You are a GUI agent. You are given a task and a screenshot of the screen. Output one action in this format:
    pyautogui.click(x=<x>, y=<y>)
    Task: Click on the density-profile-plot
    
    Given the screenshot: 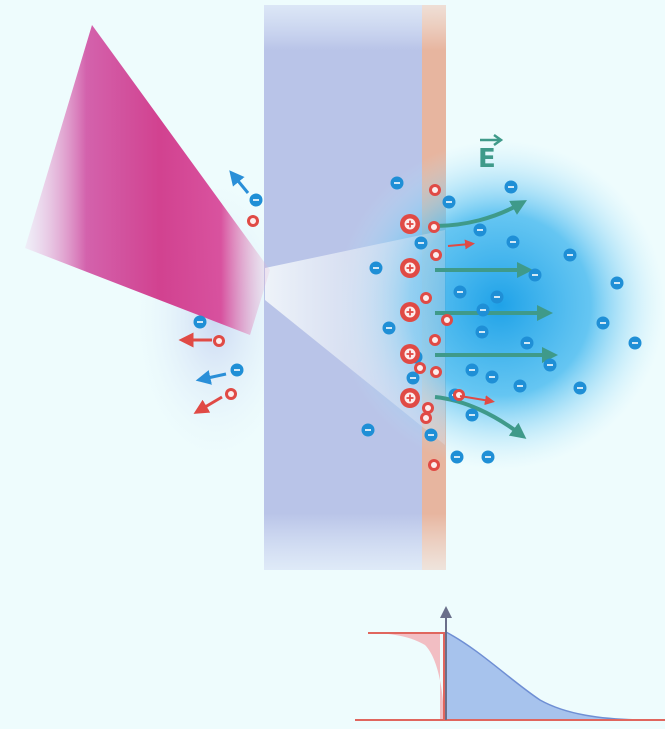 What is the action you would take?
    pyautogui.click(x=510, y=663)
    